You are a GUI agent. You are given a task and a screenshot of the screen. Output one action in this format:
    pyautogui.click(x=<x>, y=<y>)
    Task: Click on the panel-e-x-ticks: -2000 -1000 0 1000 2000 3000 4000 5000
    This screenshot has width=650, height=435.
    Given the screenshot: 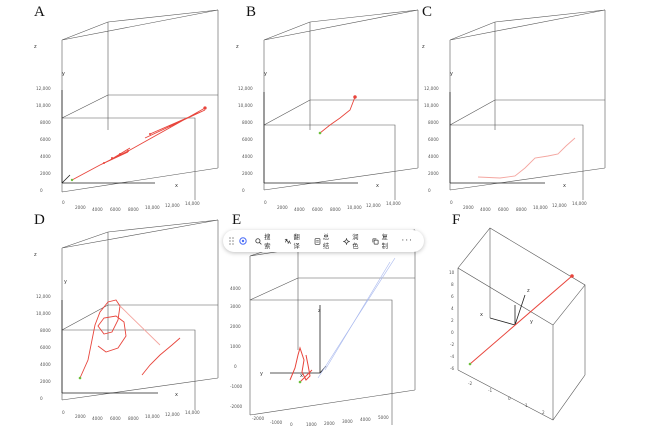 What is the action you would take?
    pyautogui.click(x=320, y=421)
    